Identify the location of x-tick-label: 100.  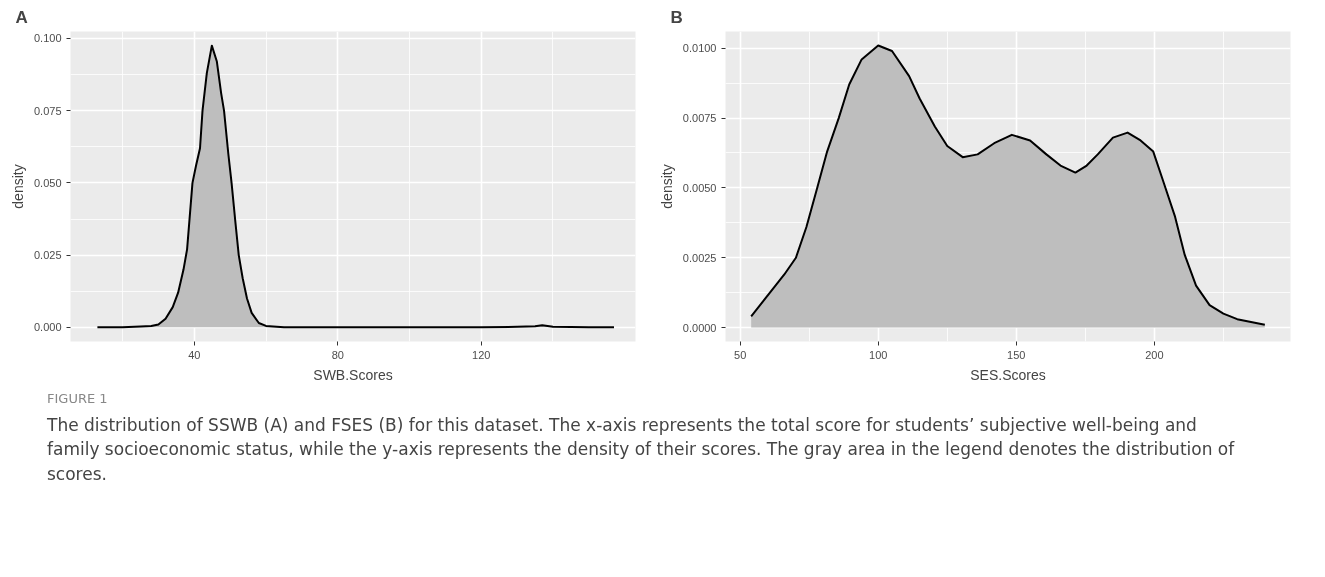
(878, 354).